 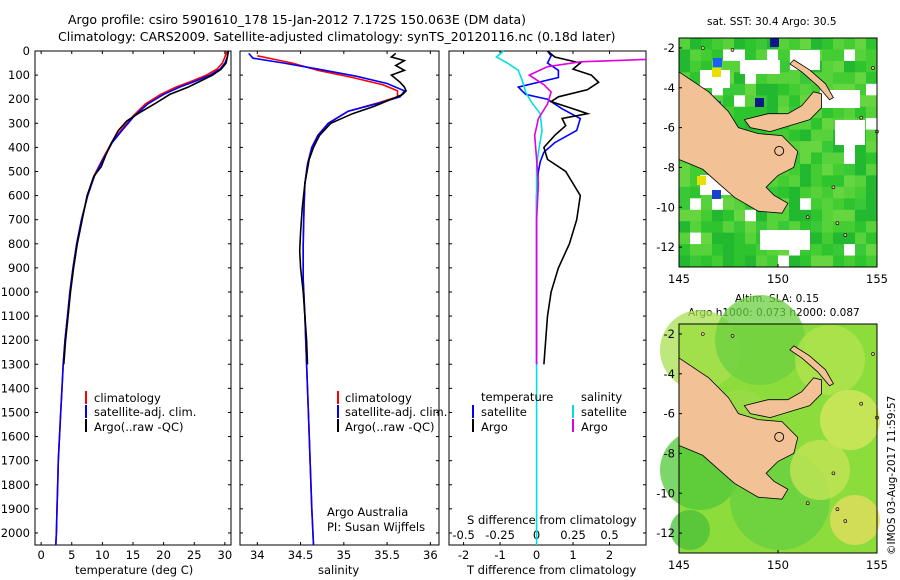 I want to click on series-line-climatology, so click(x=328, y=300).